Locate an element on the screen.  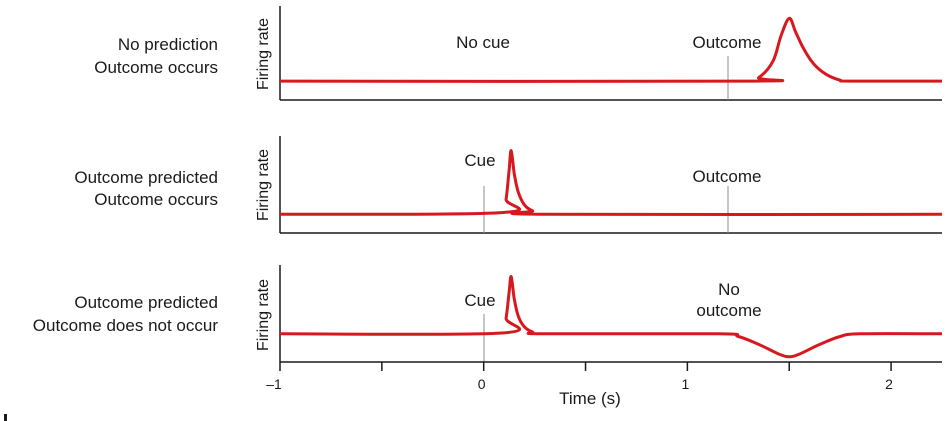
no-outcome-label-line2: outcome is located at coordinates (728, 310).